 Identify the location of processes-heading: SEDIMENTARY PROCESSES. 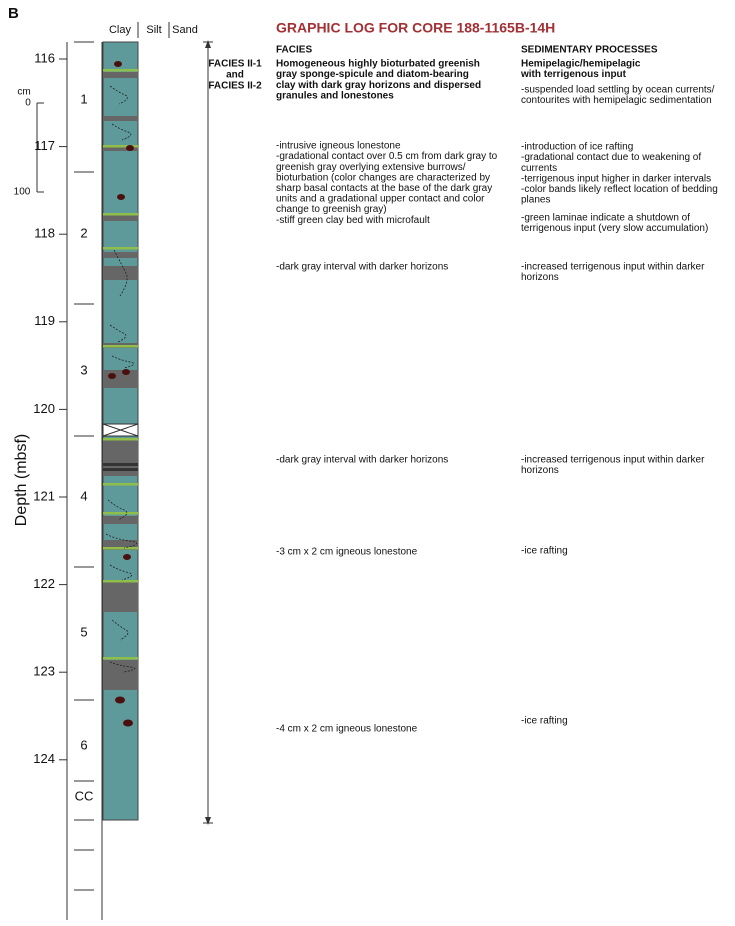
(589, 50).